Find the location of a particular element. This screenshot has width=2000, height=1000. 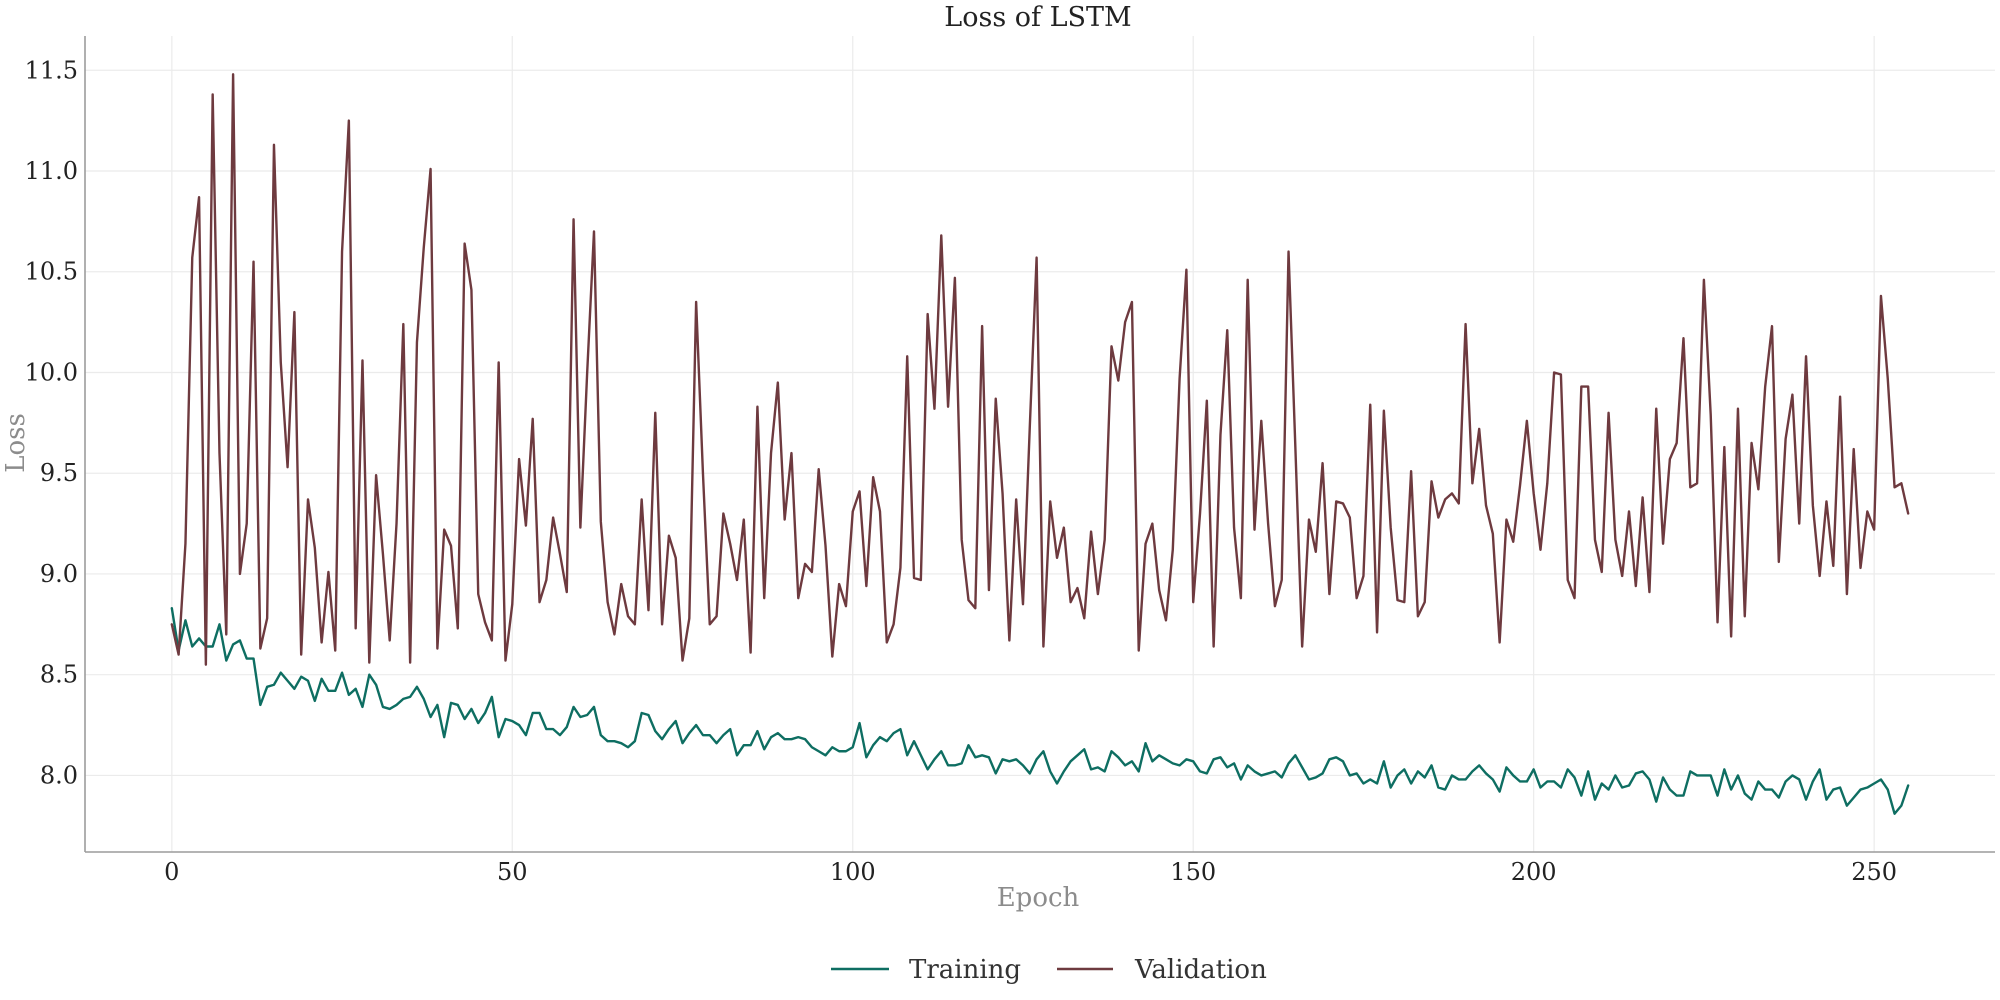

y-tick-label: 9.0 is located at coordinates (59, 574).